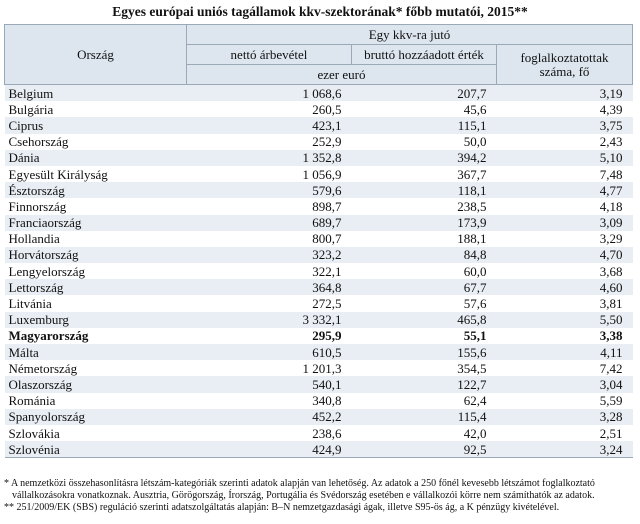  I want to click on gva-cell: 92,5, so click(424, 450).